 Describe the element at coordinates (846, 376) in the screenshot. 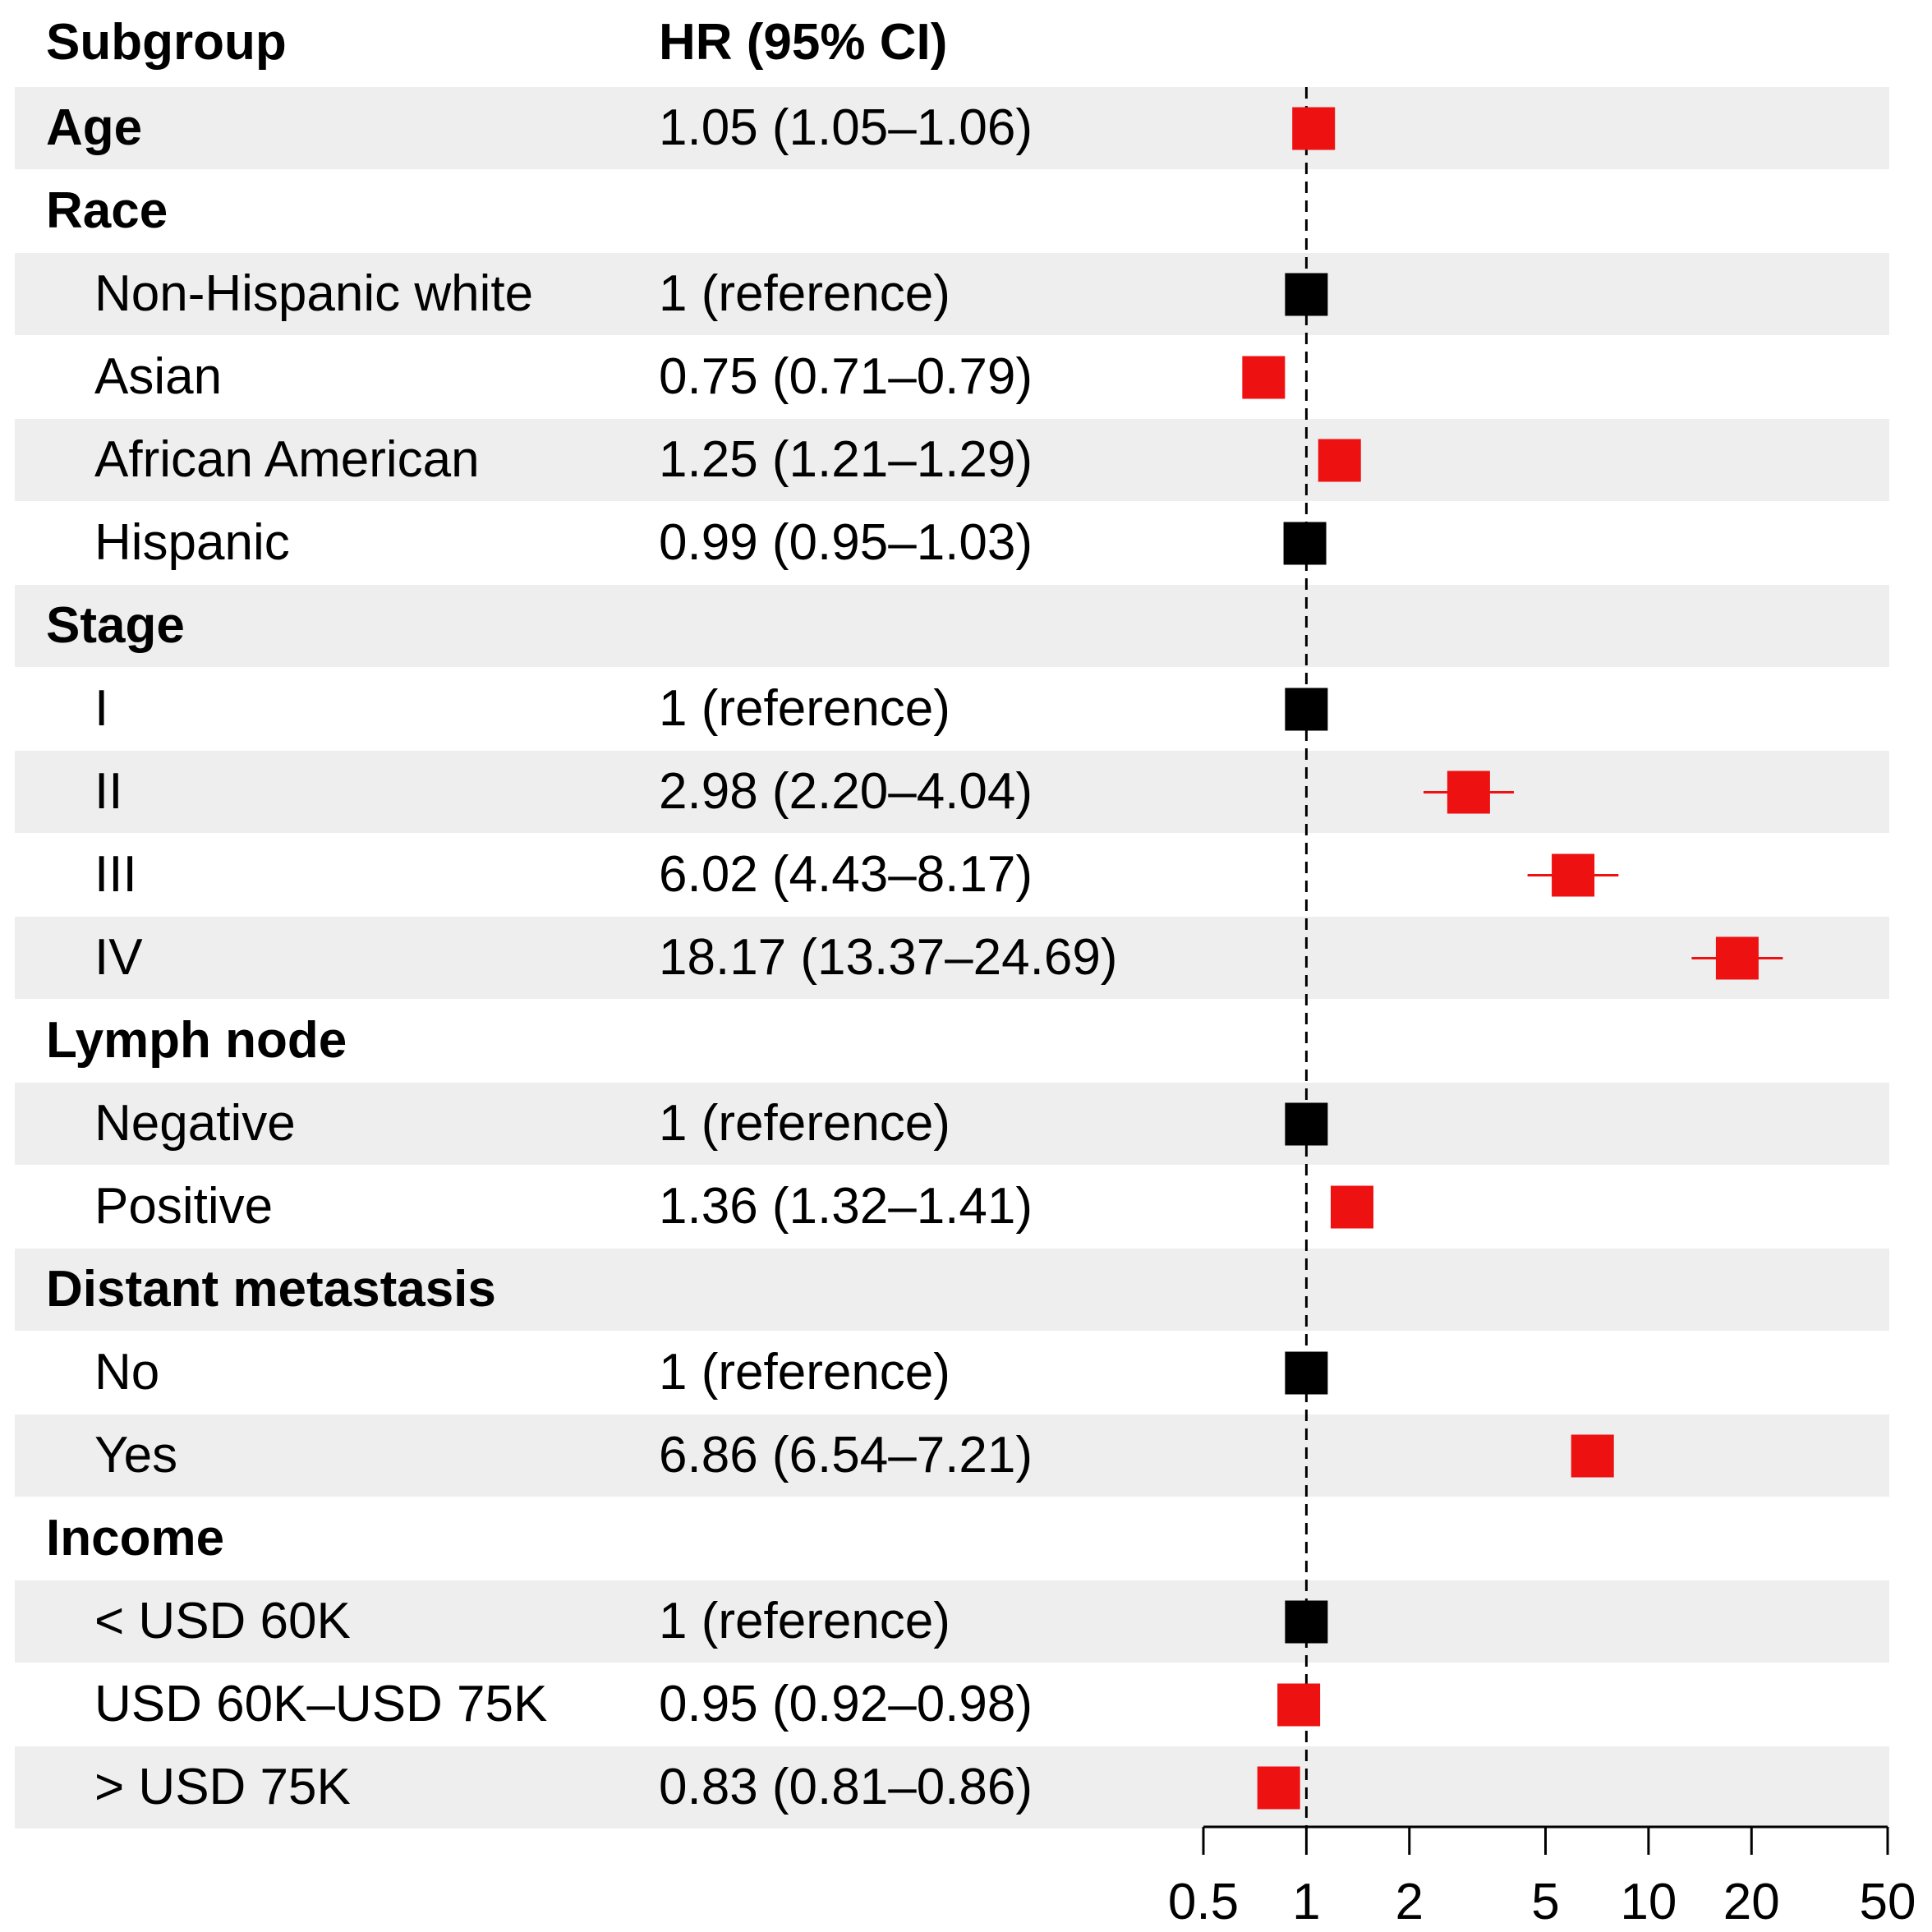

I see `hr-ci-value: 0.75 (0.71–0.79)` at that location.